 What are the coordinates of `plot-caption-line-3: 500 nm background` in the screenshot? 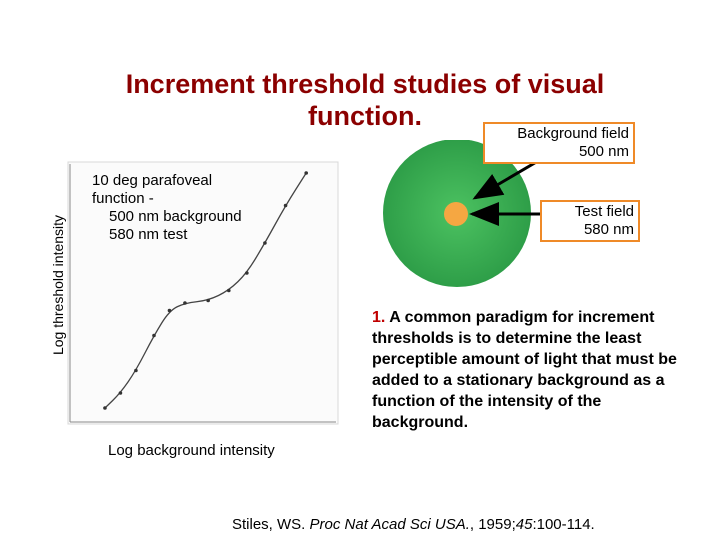 It's located at (175, 216).